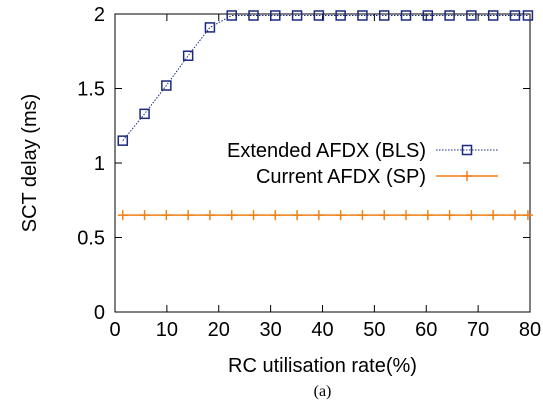  I want to click on y-tick-label: 1.5, so click(91, 90).